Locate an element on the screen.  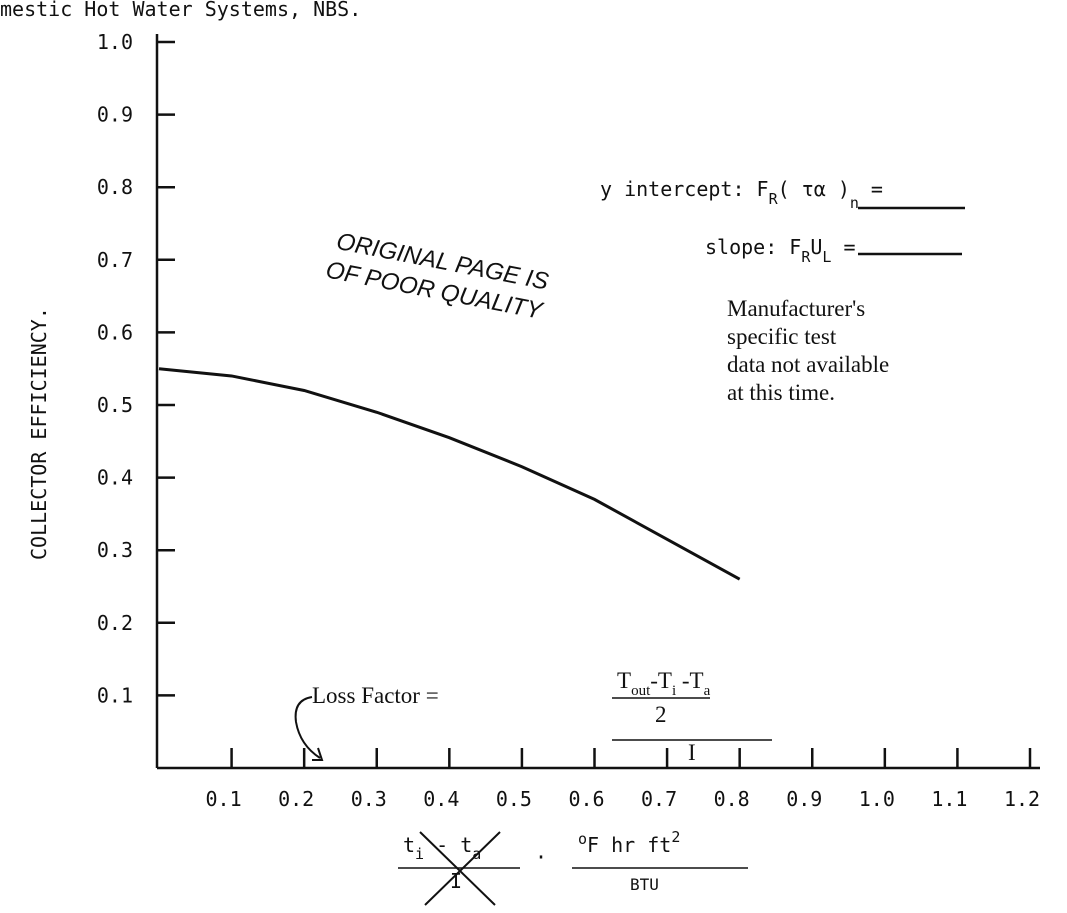
text: U is located at coordinates (816, 247).